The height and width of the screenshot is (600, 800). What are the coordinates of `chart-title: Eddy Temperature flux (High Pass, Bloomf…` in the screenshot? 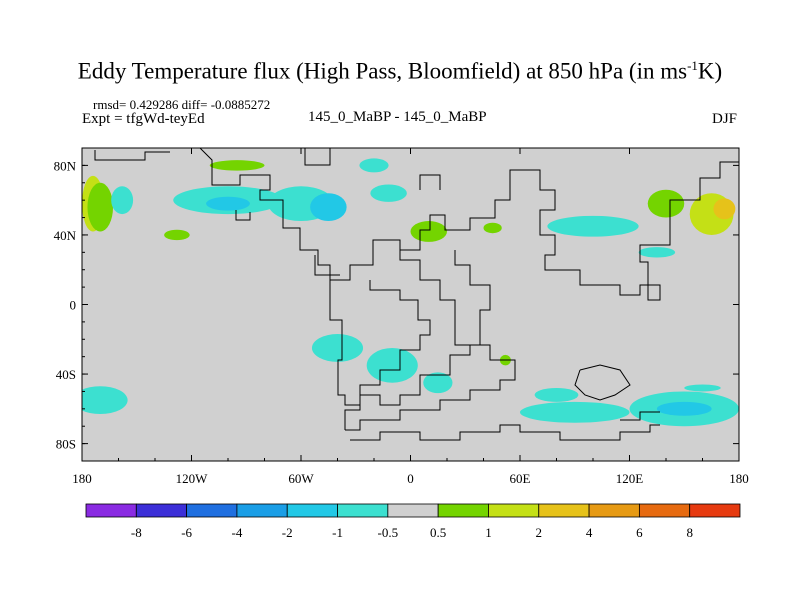 It's located at (400, 71).